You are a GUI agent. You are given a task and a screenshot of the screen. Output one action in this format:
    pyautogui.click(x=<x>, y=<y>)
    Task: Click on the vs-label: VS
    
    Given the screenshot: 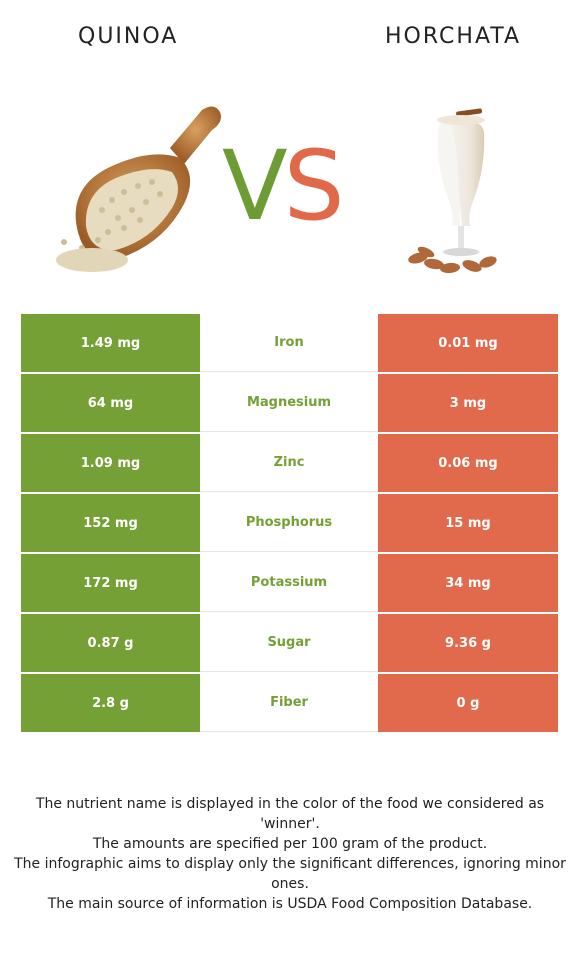 What is the action you would take?
    pyautogui.click(x=283, y=186)
    